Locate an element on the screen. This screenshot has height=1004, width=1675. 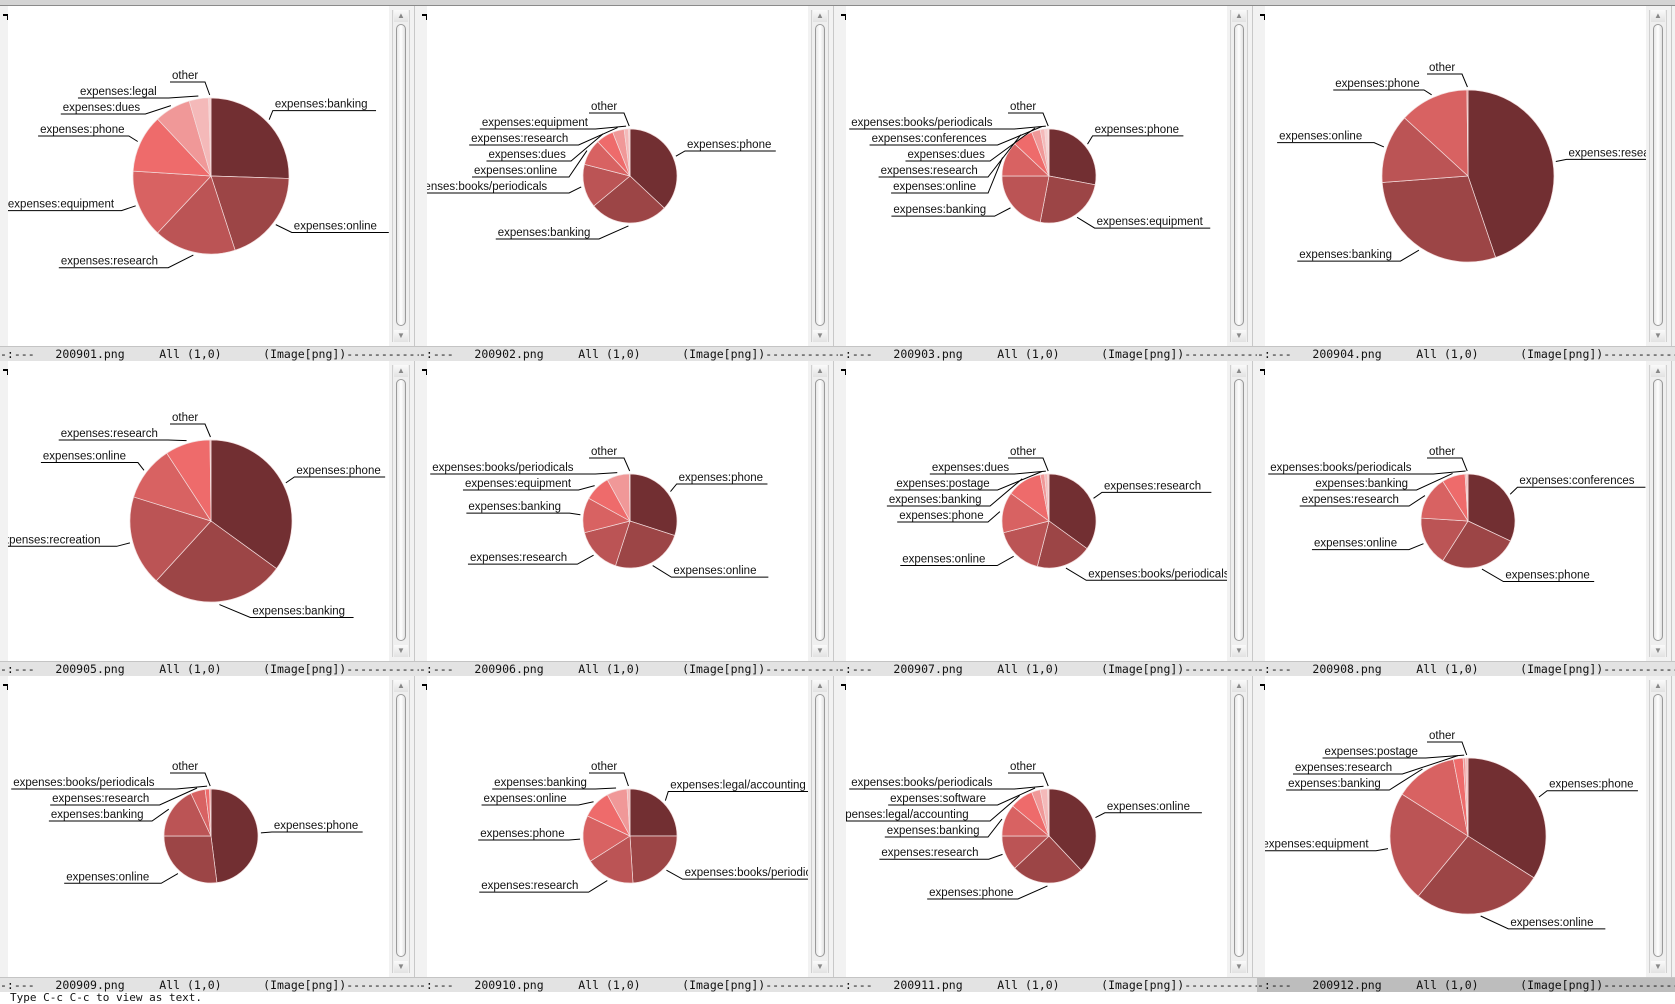
modeline-buffer-name: 200906.png is located at coordinates (509, 669).